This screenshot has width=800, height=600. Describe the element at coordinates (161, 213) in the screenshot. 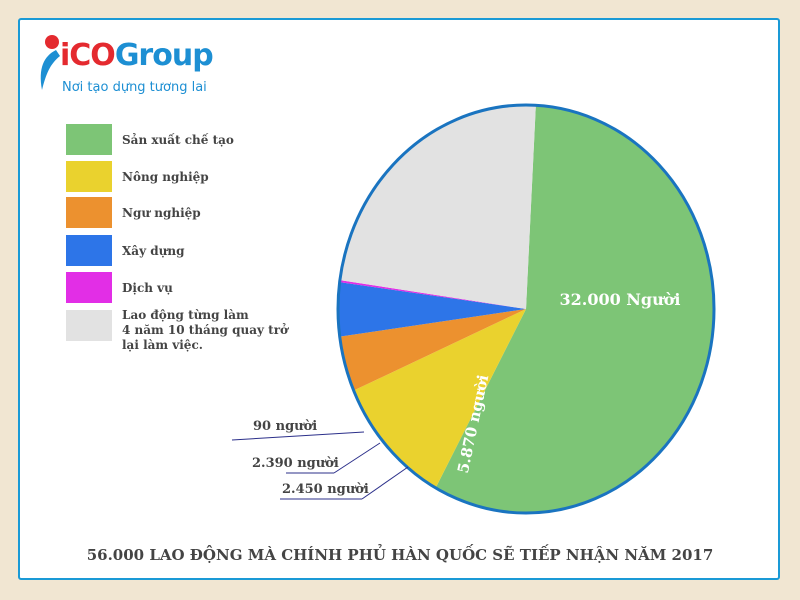

I see `legend-label-line: Ngư nghiệp` at that location.